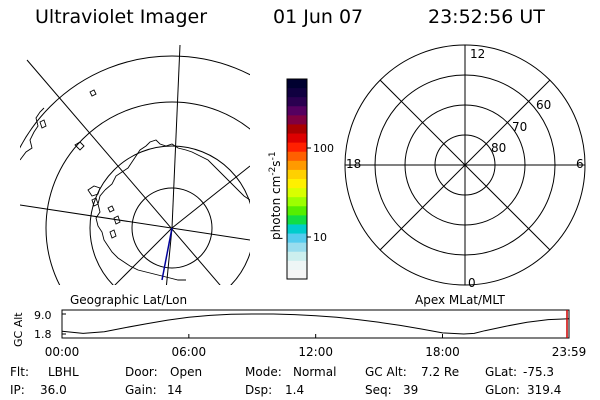 The width and height of the screenshot is (600, 400). I want to click on colorbar-unit-label: photon cm-2s-1, so click(275, 195).